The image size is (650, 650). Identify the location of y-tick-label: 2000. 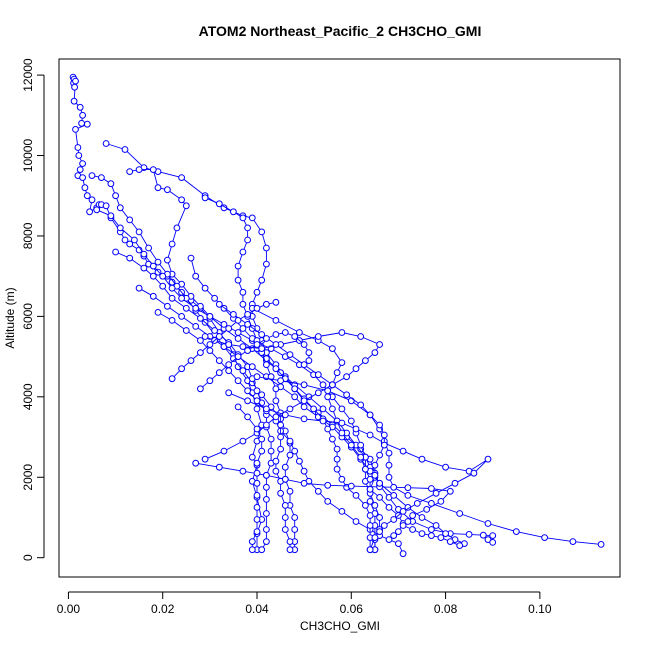
(28, 477).